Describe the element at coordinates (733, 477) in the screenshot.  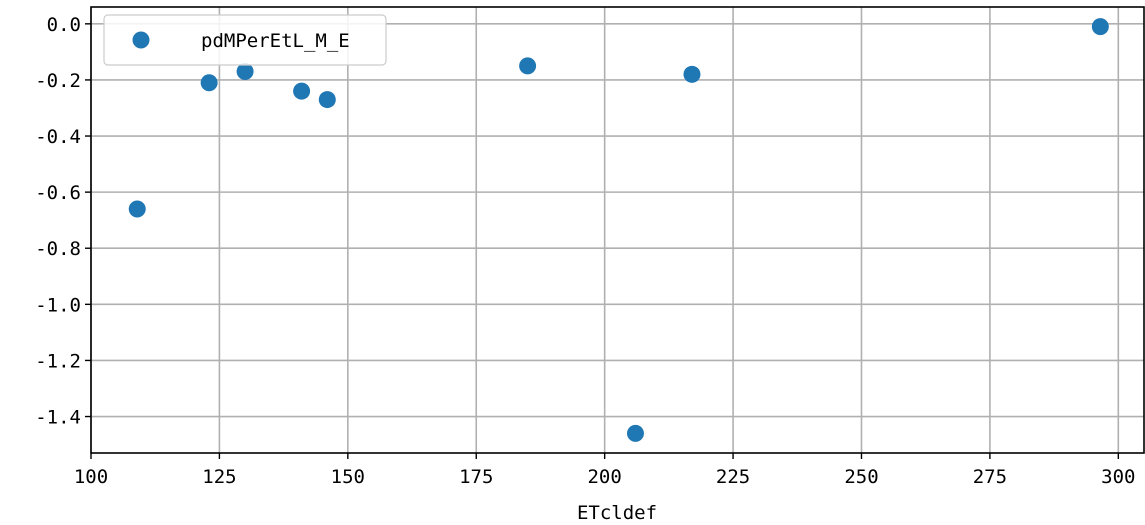
I see `x-tick-label: 225` at that location.